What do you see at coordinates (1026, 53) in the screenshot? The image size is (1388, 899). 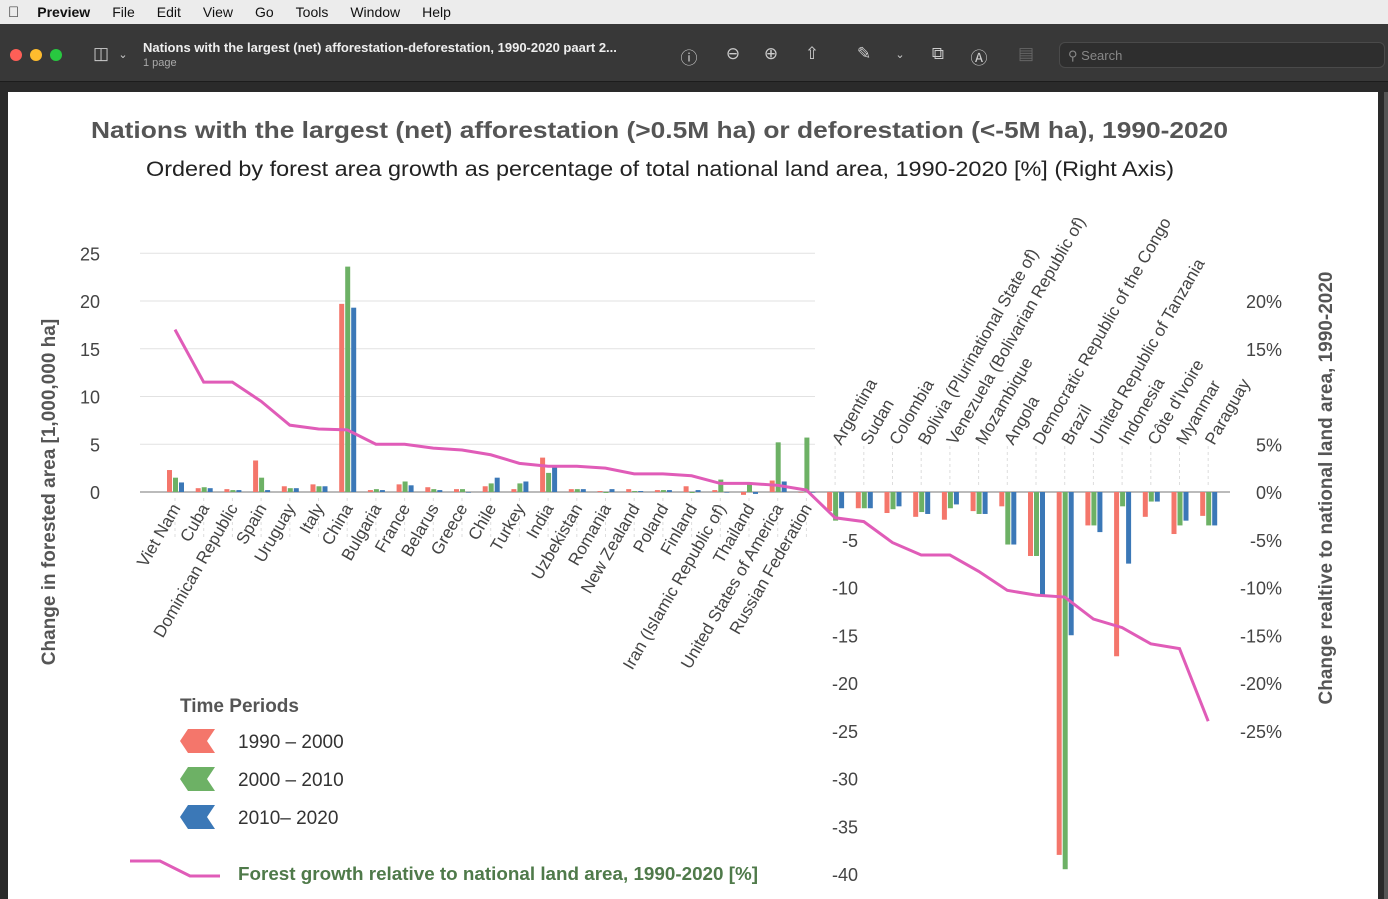 I see `form-fill-icon: ▤` at bounding box center [1026, 53].